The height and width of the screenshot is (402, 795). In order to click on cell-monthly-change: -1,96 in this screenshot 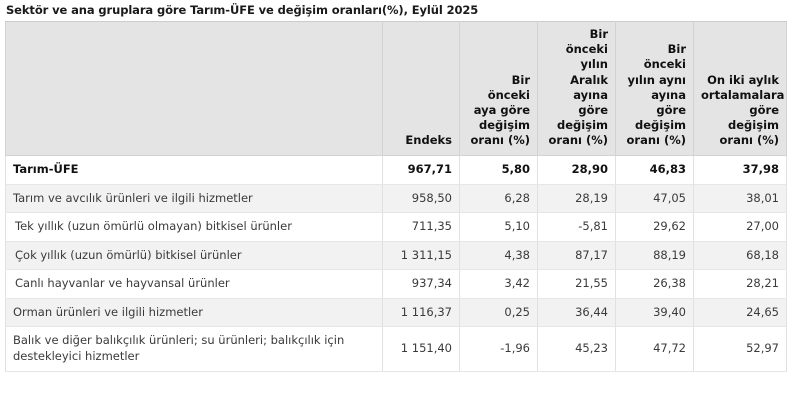, I will do `click(498, 349)`.